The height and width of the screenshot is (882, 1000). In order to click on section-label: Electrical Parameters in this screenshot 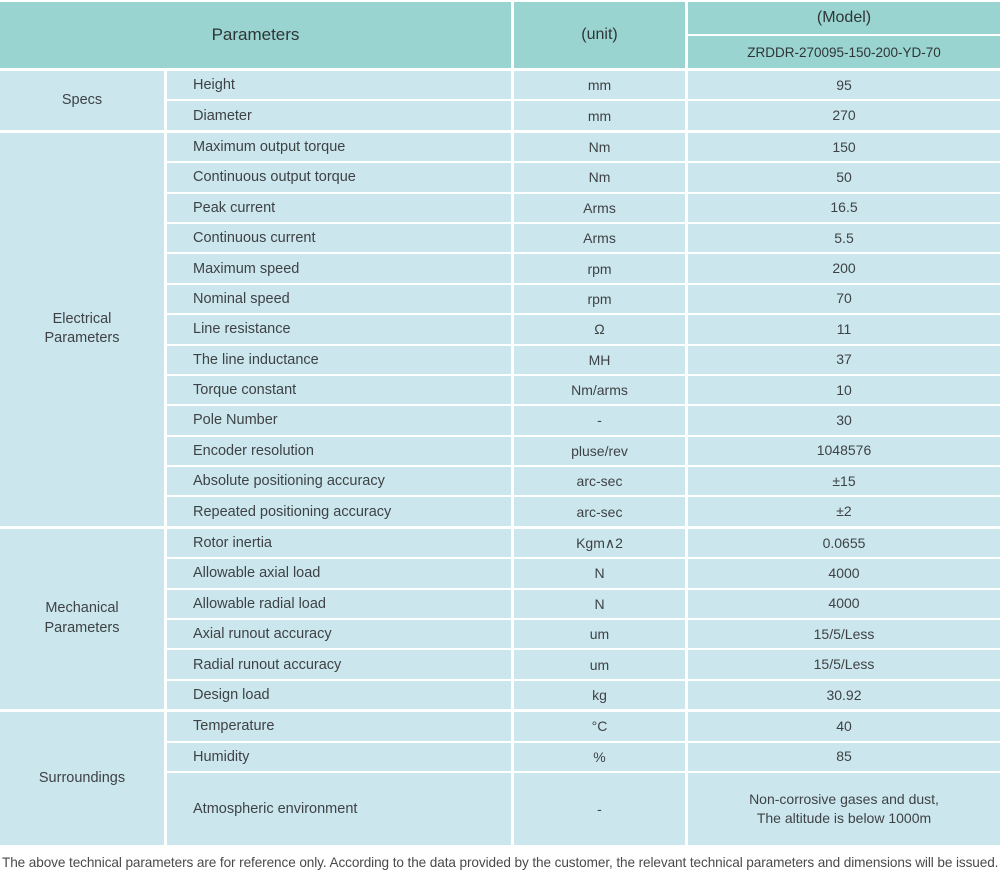, I will do `click(82, 329)`.